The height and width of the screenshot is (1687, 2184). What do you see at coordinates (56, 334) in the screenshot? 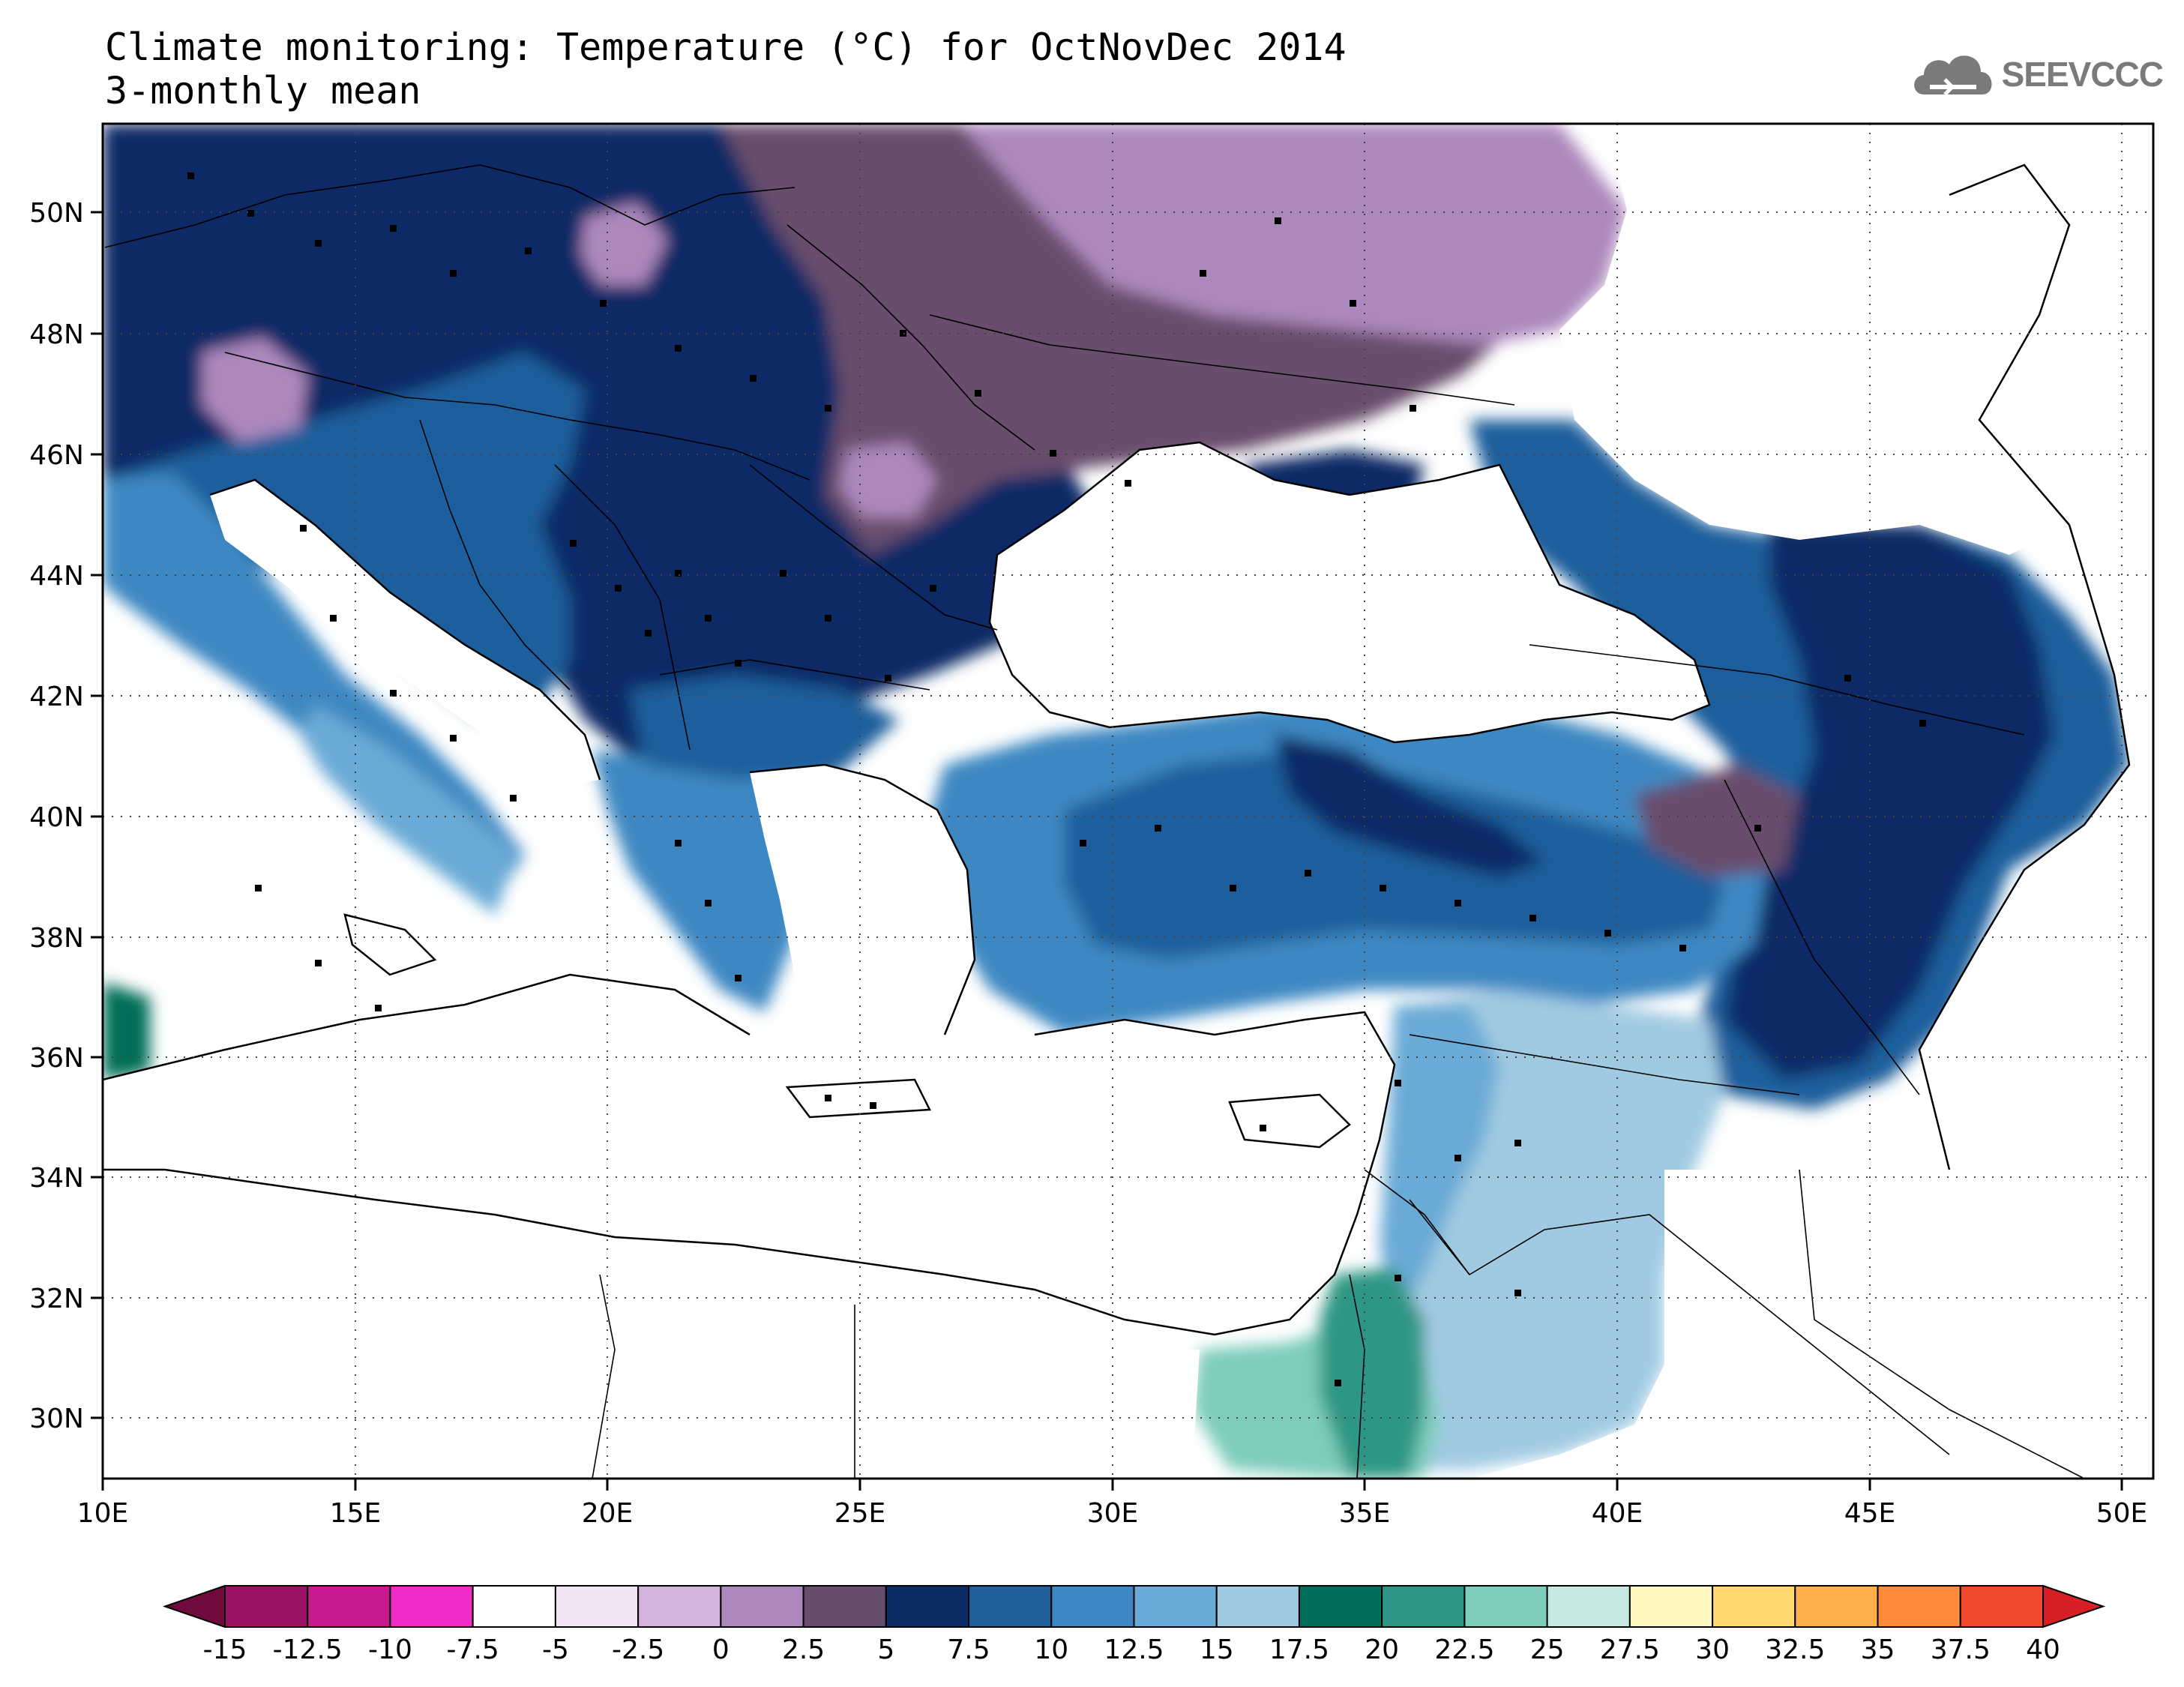
I see `y-tick-label: 48N` at bounding box center [56, 334].